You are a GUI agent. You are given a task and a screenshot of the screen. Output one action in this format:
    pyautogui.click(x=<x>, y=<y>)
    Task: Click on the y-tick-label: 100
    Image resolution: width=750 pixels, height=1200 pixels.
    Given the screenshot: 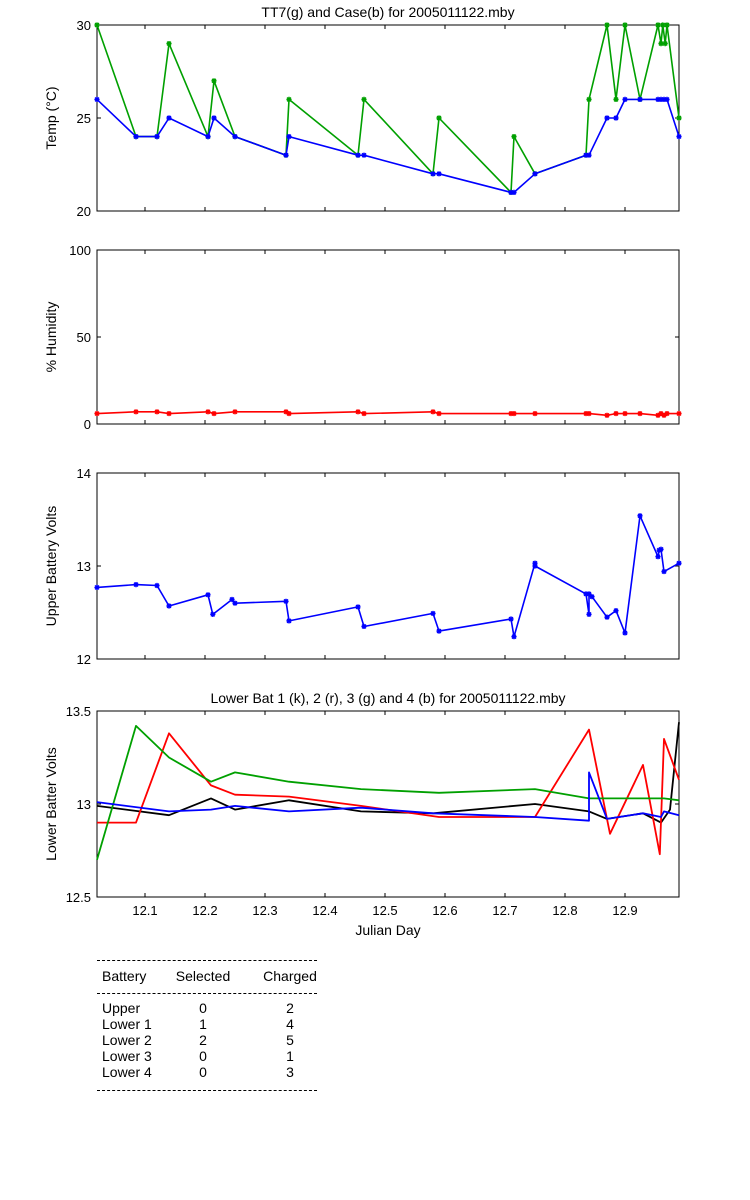 What is the action you would take?
    pyautogui.click(x=80, y=250)
    